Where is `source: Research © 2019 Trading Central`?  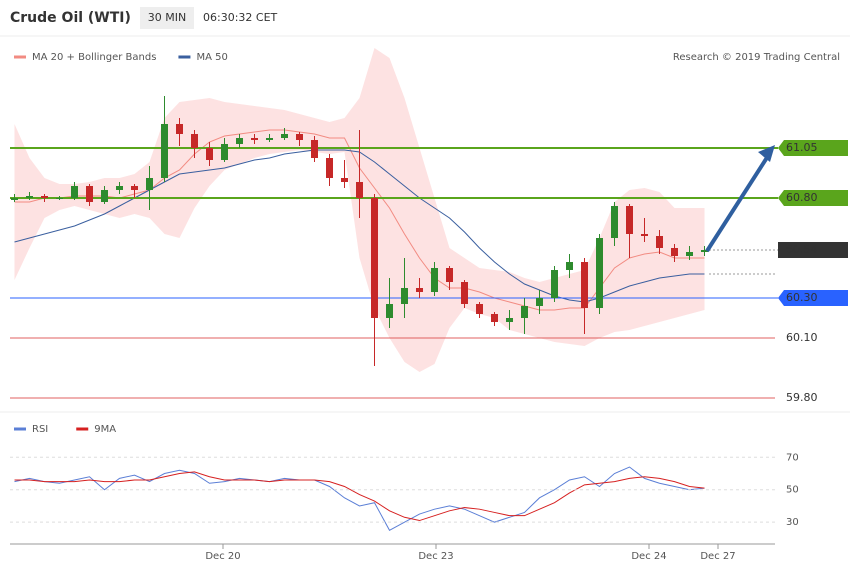 source: Research © 2019 Trading Central is located at coordinates (756, 57).